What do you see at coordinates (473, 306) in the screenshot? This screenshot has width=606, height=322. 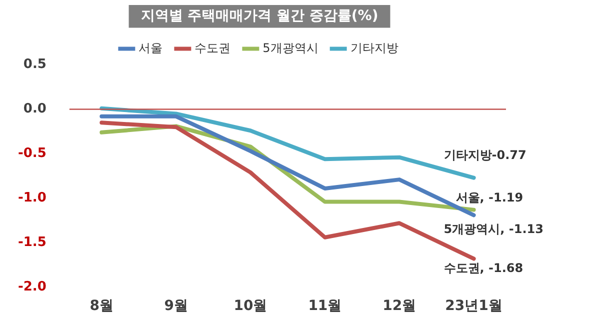 I see `x-tick-label: 23년1월` at bounding box center [473, 306].